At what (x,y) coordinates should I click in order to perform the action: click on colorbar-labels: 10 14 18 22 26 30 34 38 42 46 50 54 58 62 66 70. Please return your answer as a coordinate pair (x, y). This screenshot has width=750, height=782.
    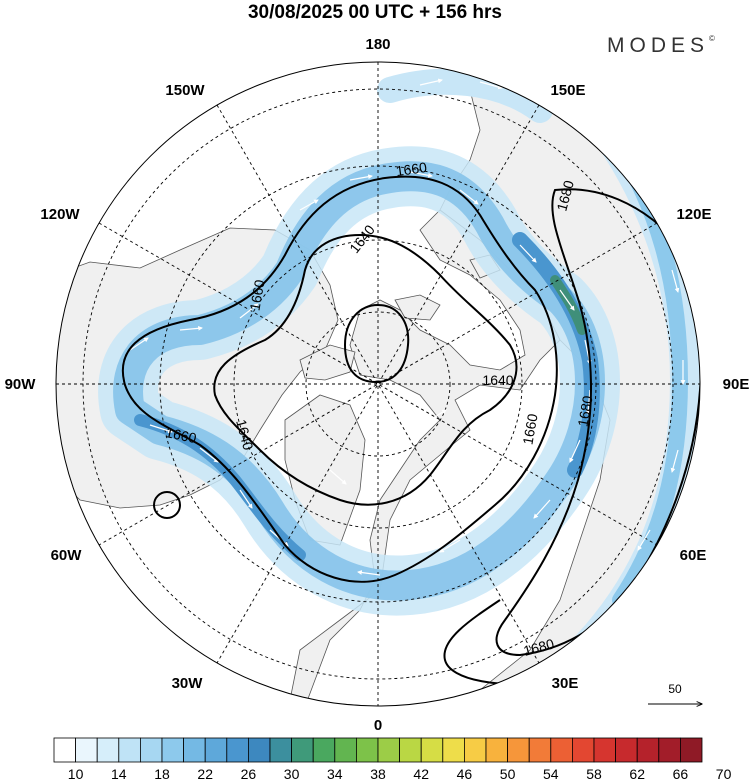
    Looking at the image, I should click on (400, 774).